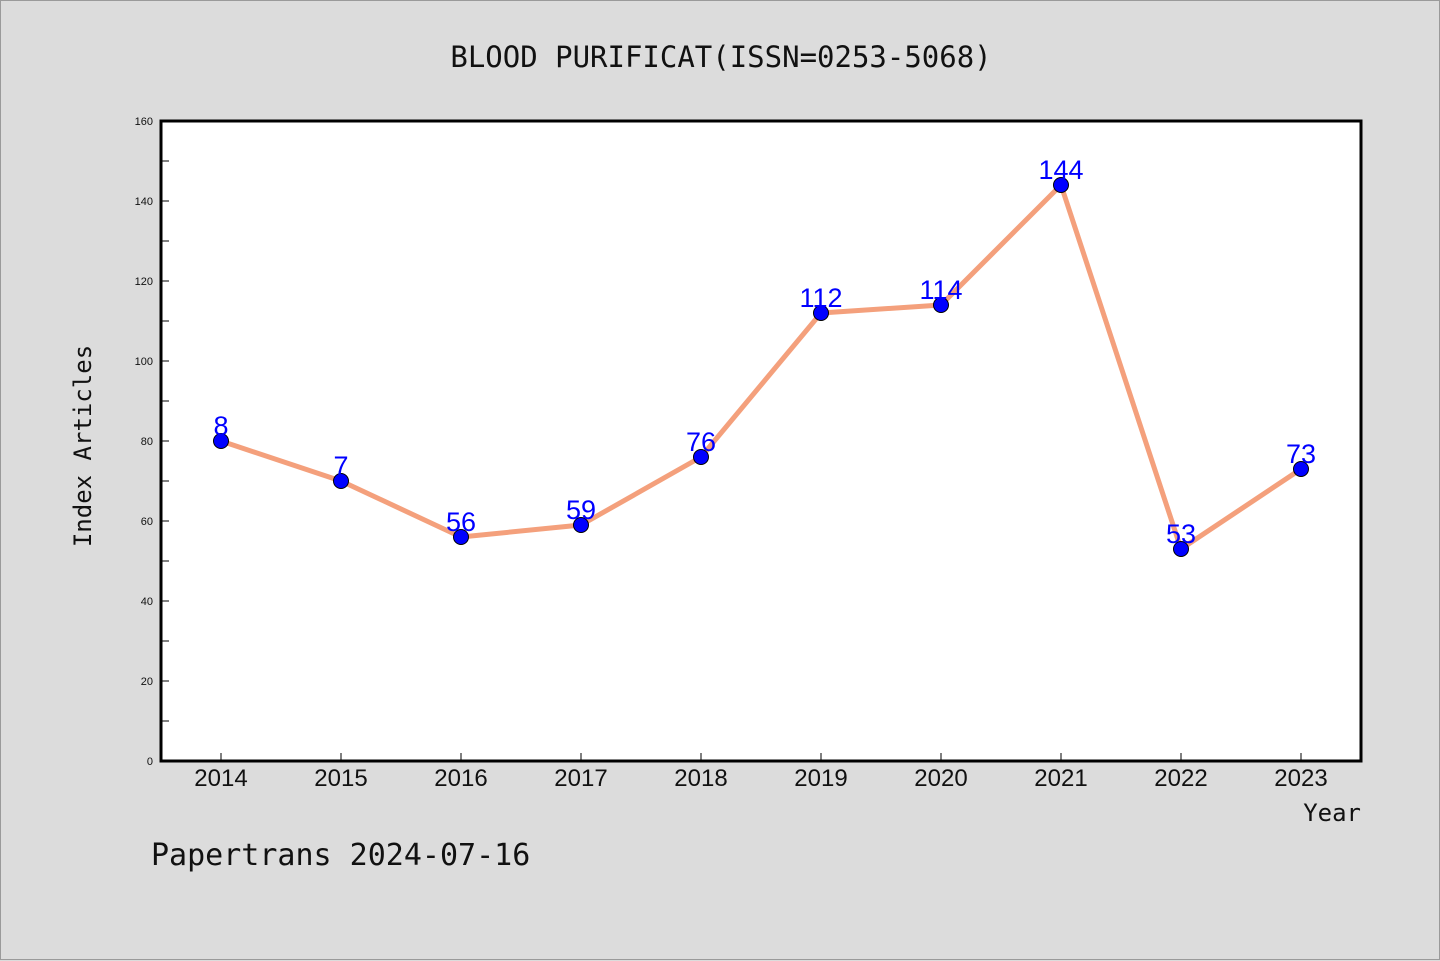  I want to click on data-label: 56, so click(461, 522).